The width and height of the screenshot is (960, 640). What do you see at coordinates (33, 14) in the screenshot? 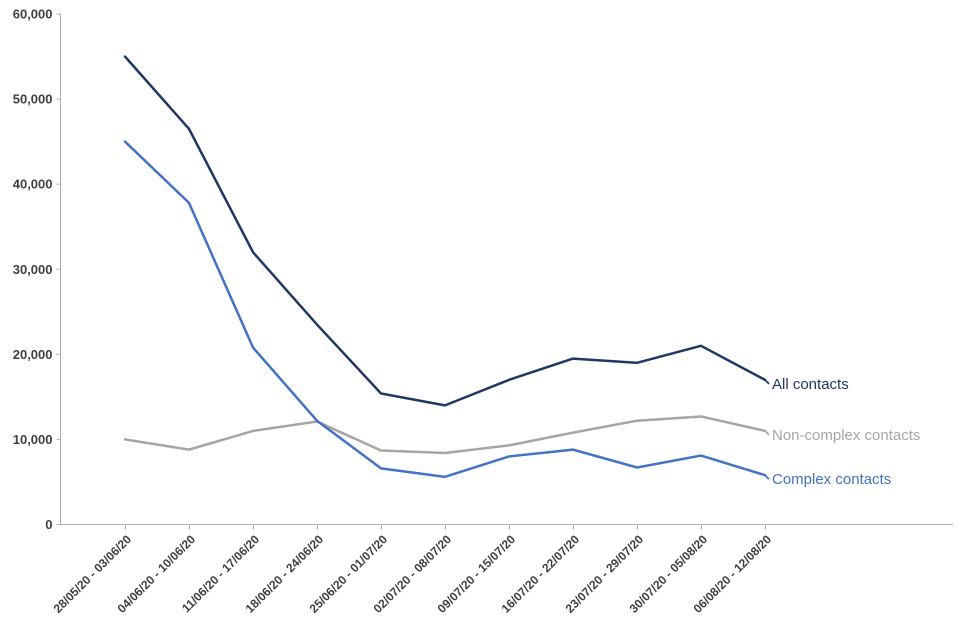
I see `y-tick-label: 60,000` at bounding box center [33, 14].